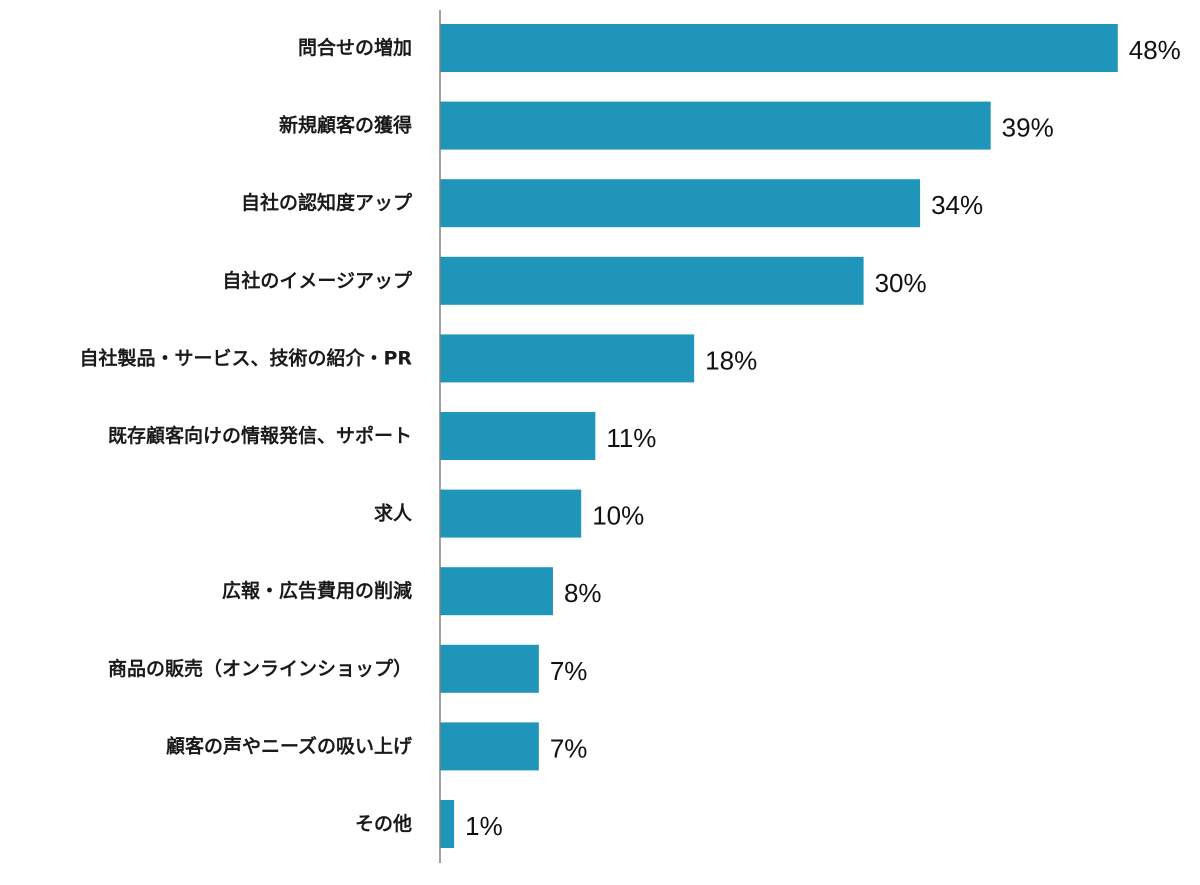 This screenshot has height=885, width=1200. I want to click on value-label: 34%, so click(957, 205).